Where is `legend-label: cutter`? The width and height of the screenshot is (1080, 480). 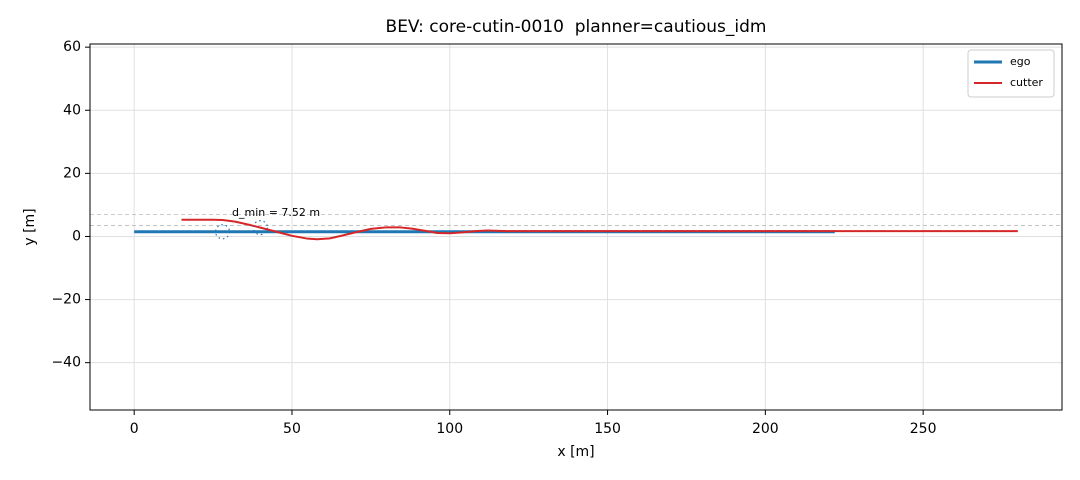
legend-label: cutter is located at coordinates (1026, 82).